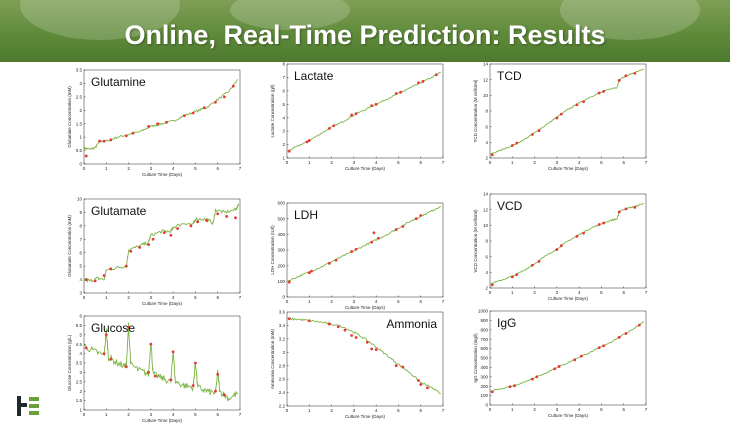  What do you see at coordinates (80, 266) in the screenshot?
I see `y-tick-label: 5` at bounding box center [80, 266].